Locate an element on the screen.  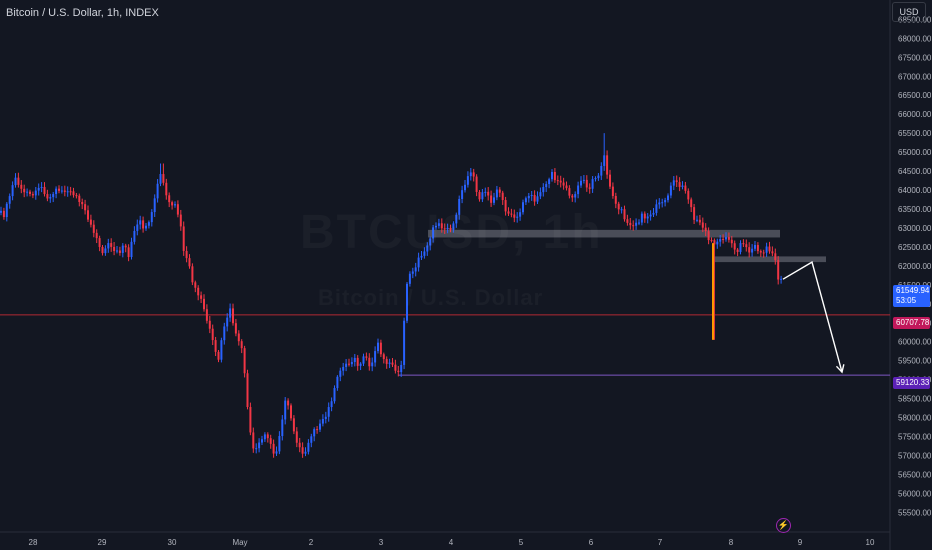
arrow-head is located at coordinates (840, 369).